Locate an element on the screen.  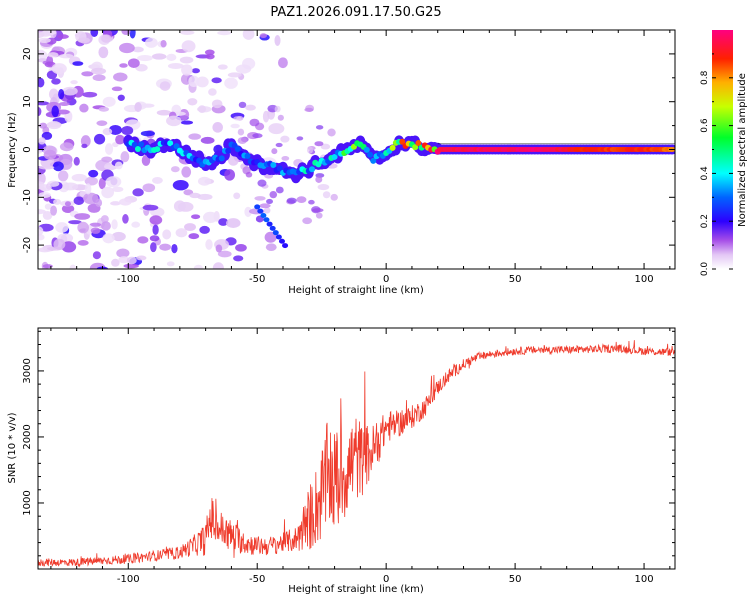
colorbar-tick-label: 0.8 is located at coordinates (705, 77).